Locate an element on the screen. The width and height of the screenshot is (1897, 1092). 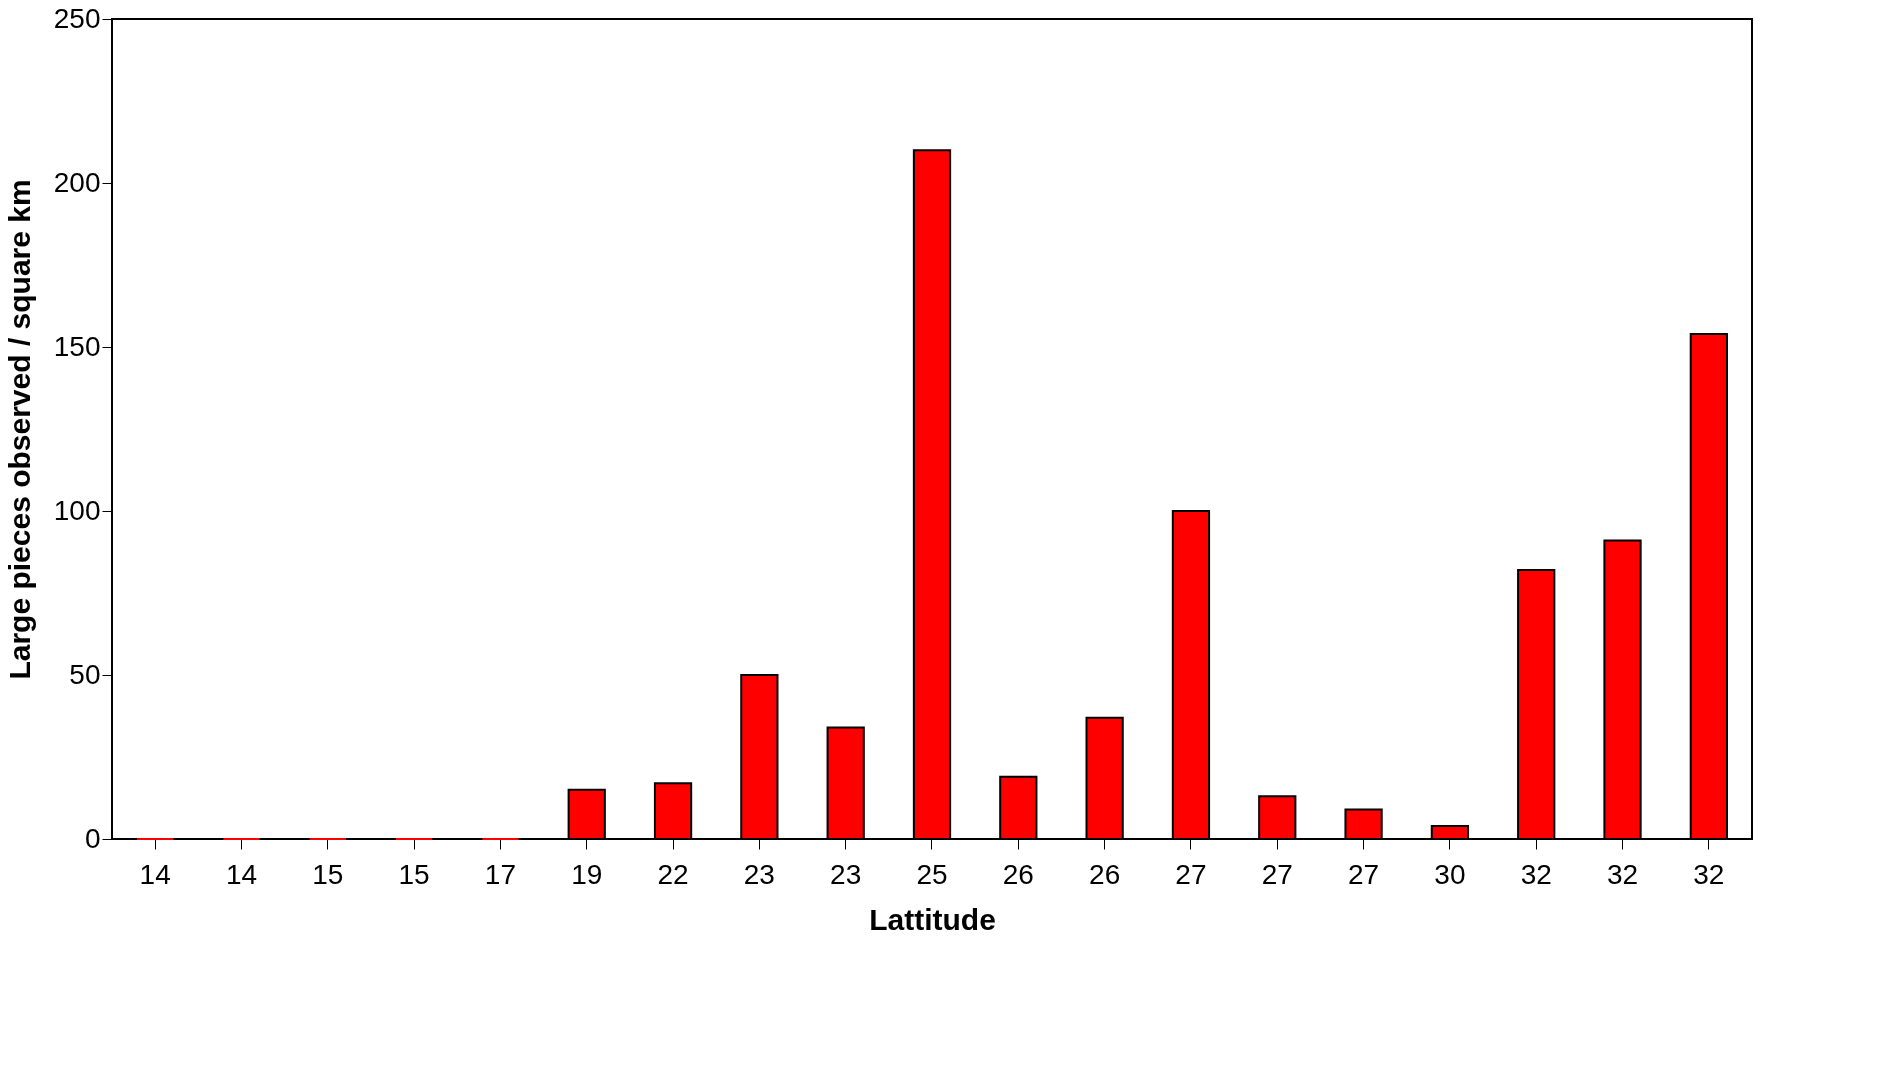
x-tick-label: 19 is located at coordinates (587, 874).